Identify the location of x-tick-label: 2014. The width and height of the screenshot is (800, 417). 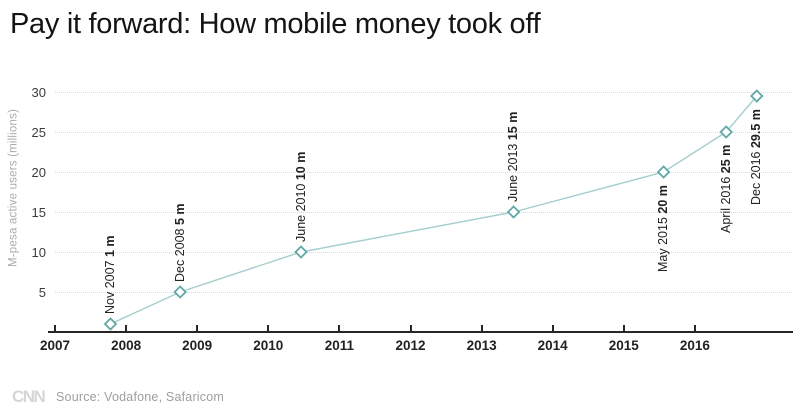
(552, 345).